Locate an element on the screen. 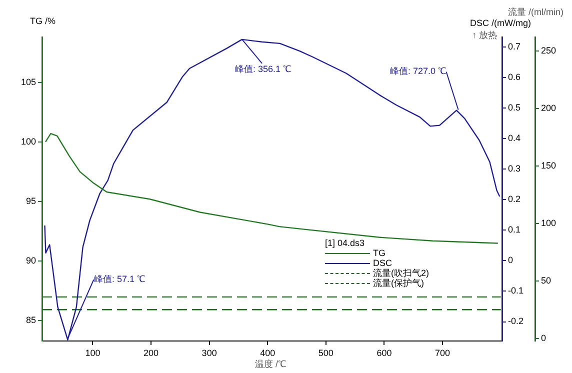  y3-axis-title: 流量 /(ml/min) is located at coordinates (536, 12).